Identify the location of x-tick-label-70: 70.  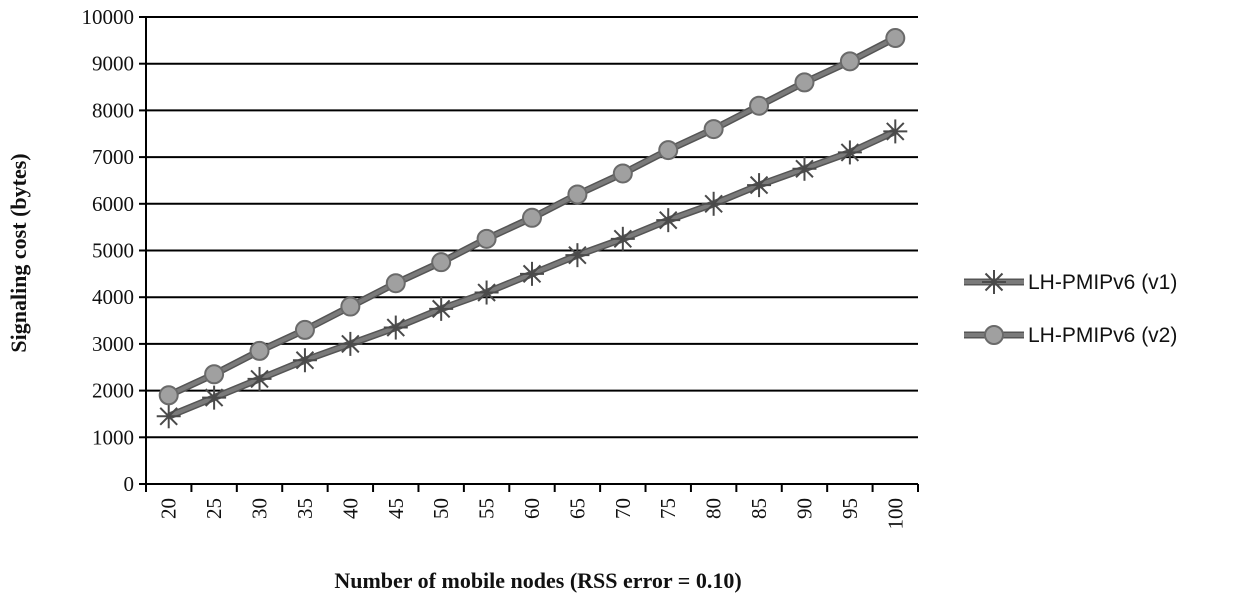
(623, 508).